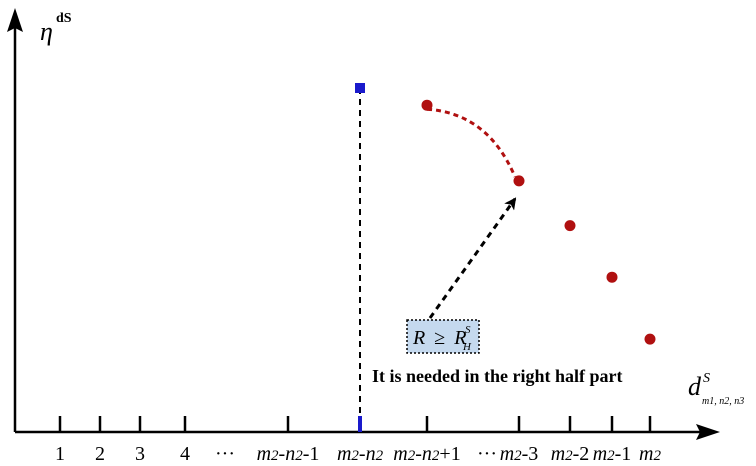  What do you see at coordinates (519, 454) in the screenshot?
I see `x-tick-label: m2-3` at bounding box center [519, 454].